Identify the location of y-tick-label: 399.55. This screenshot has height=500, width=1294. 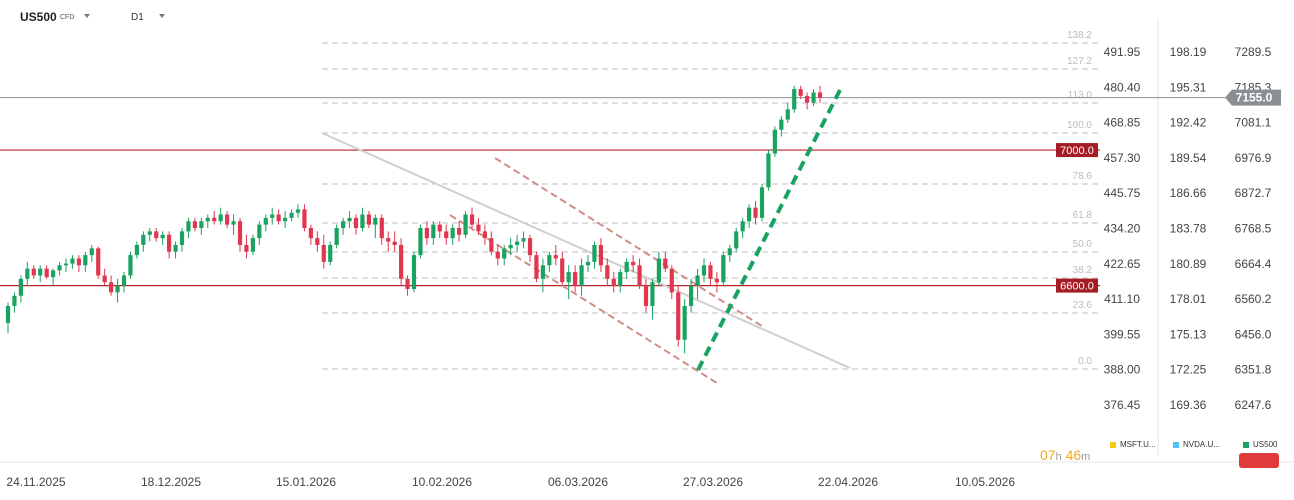
(1122, 334).